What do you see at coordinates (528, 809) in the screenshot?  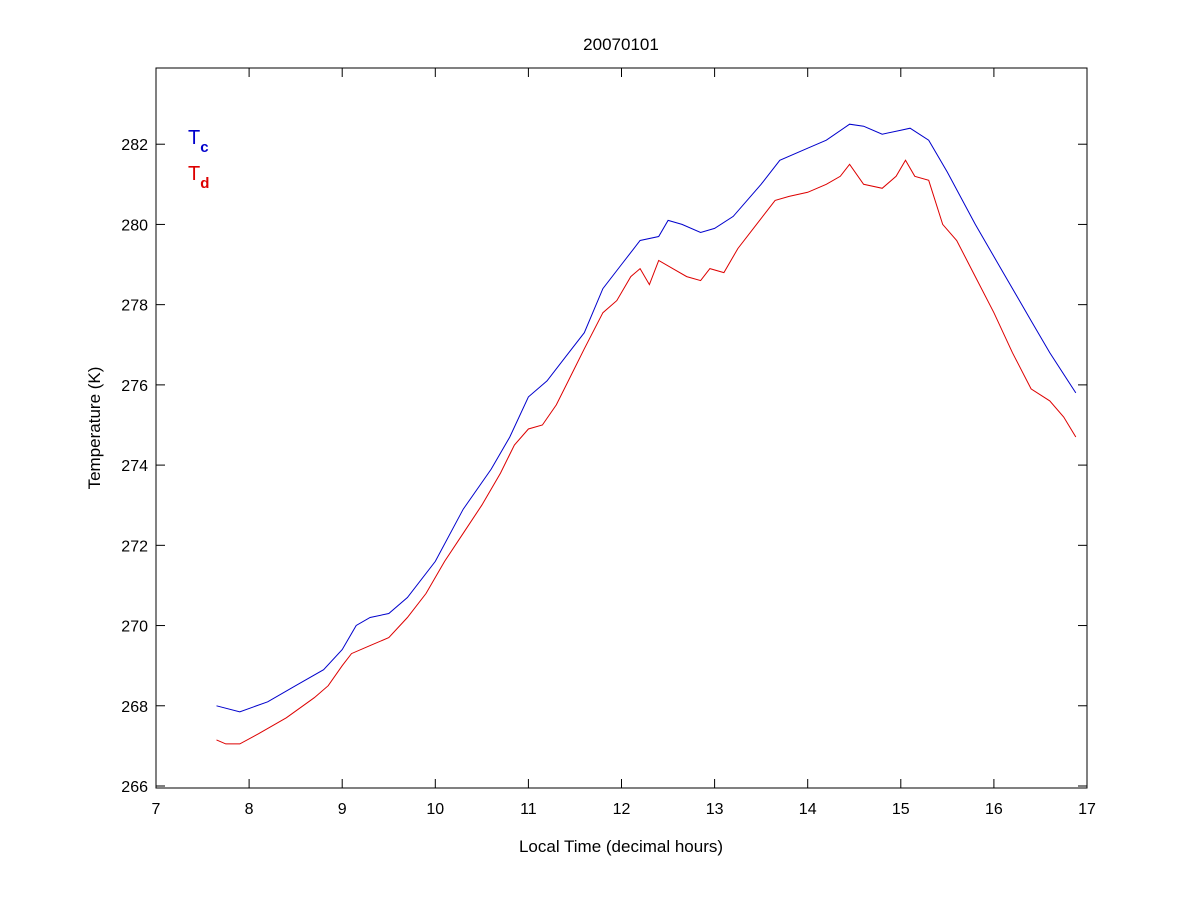 I see `x-tick-label: 11` at bounding box center [528, 809].